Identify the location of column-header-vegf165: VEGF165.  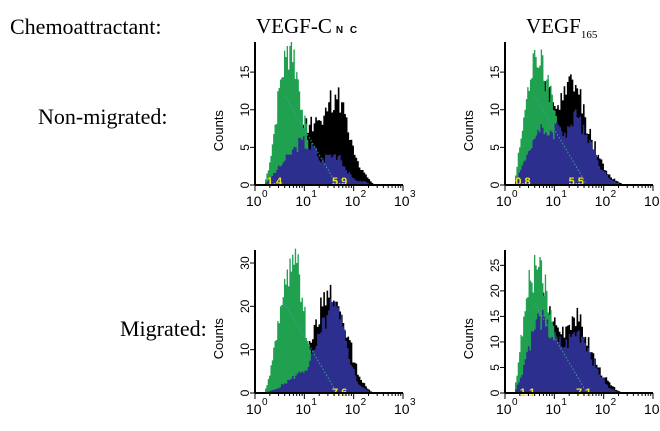
(561, 27).